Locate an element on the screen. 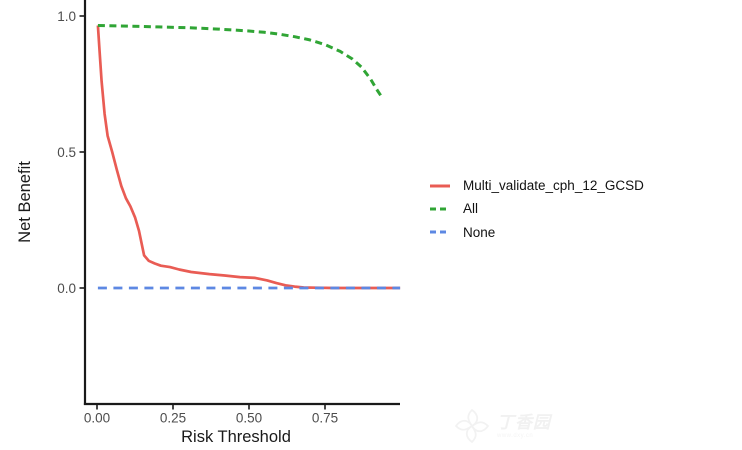 The width and height of the screenshot is (742, 450). y-axis-title: Net Benefit is located at coordinates (25, 202).